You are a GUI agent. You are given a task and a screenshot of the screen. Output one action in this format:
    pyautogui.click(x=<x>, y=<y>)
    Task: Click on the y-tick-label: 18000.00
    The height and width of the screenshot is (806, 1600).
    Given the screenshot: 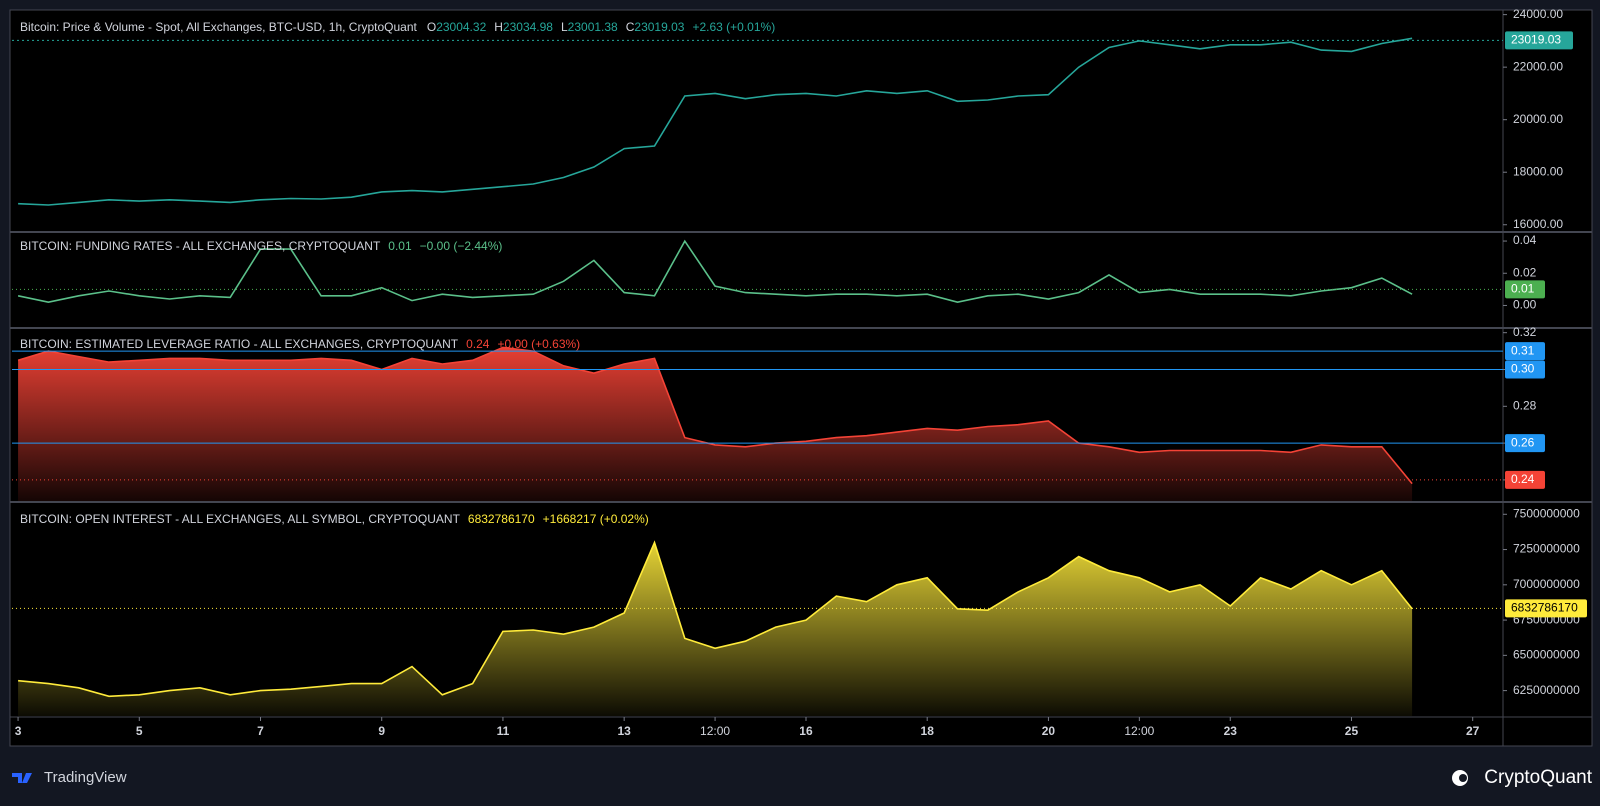 What is the action you would take?
    pyautogui.click(x=1538, y=171)
    